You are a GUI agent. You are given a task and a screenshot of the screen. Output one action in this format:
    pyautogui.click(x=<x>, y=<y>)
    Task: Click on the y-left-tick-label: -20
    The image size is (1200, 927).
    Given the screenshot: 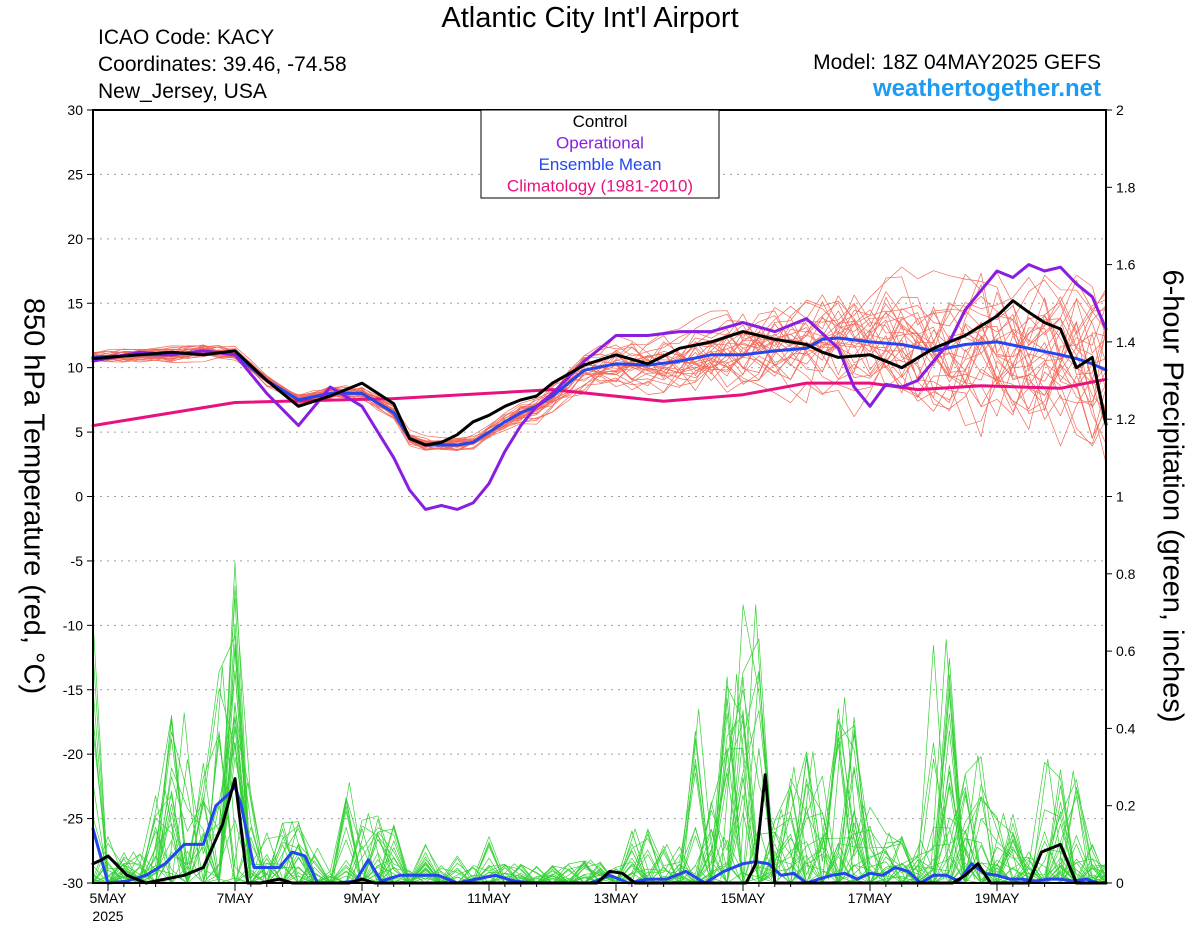 What is the action you would take?
    pyautogui.click(x=73, y=754)
    